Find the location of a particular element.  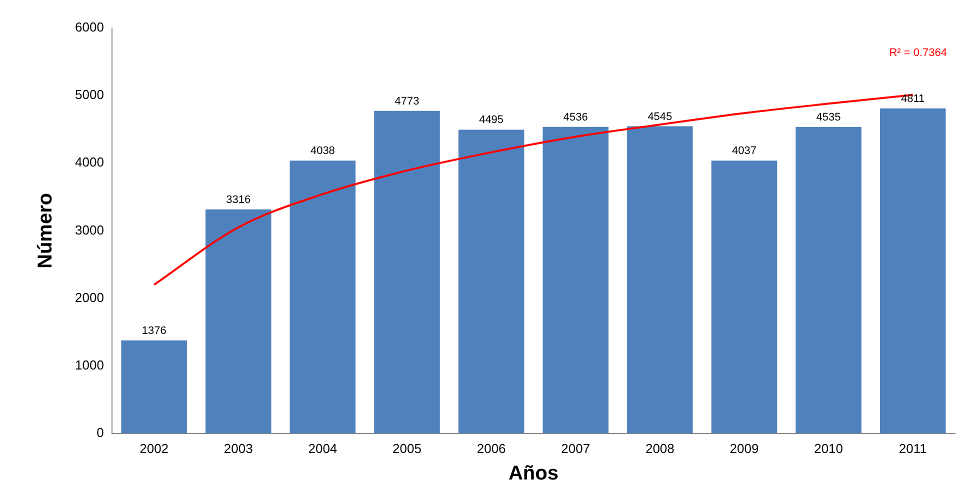

y-tick-label: 5000 is located at coordinates (89, 94).